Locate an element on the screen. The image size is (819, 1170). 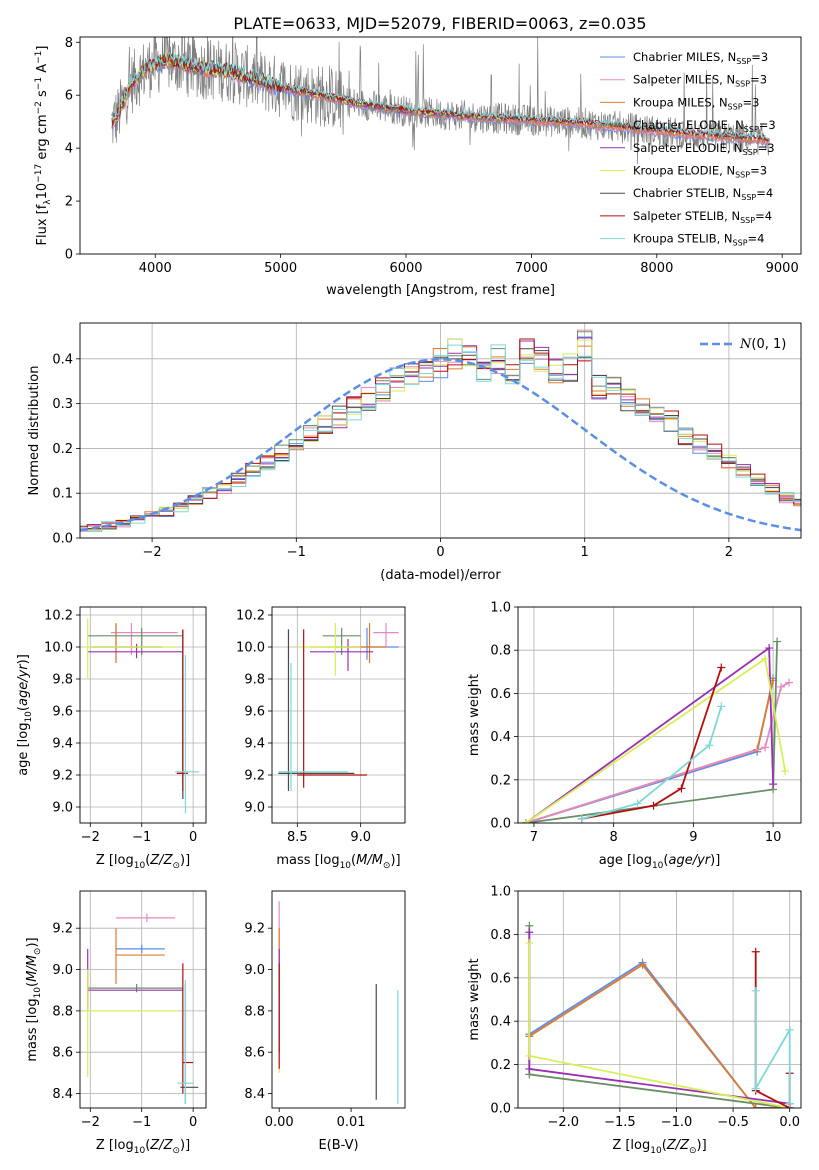
legend-text: Kroupa STELIB, N is located at coordinates (683, 239).